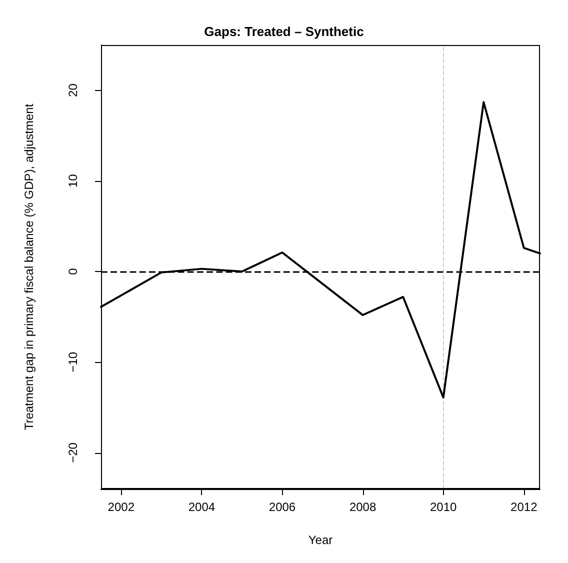 Image resolution: width=568 pixels, height=563 pixels. What do you see at coordinates (284, 31) in the screenshot?
I see `chart-title: Gaps: Treated – Synthetic` at bounding box center [284, 31].